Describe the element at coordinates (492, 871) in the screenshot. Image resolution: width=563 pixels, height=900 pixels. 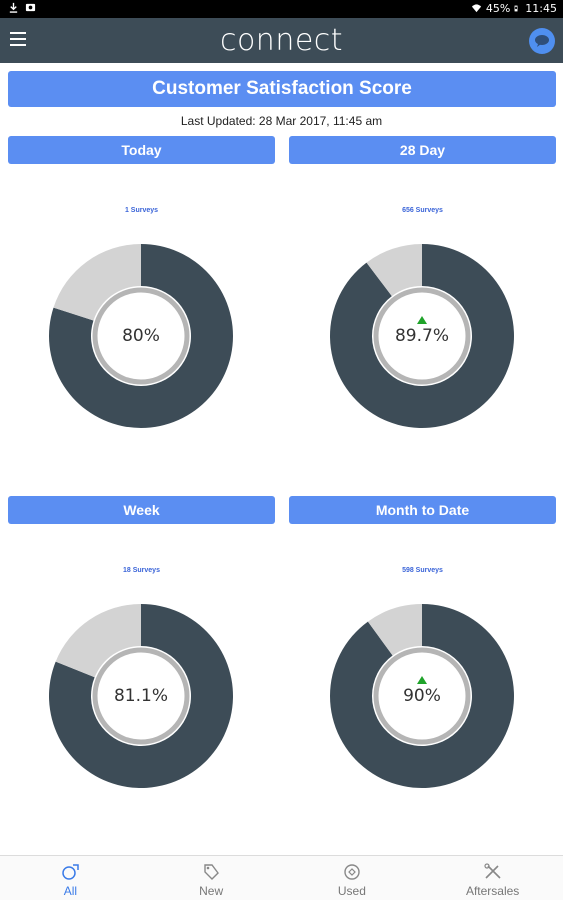
I see `tools-icon` at that location.